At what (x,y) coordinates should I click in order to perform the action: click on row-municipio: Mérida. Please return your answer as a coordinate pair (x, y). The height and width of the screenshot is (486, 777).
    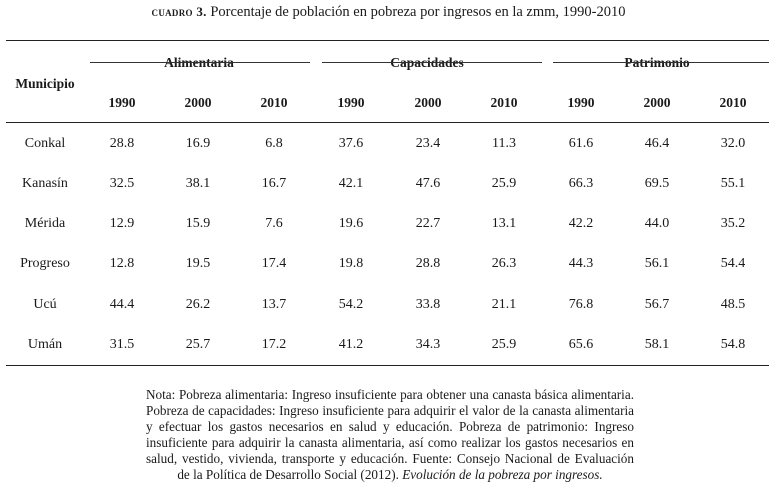
    Looking at the image, I should click on (45, 223).